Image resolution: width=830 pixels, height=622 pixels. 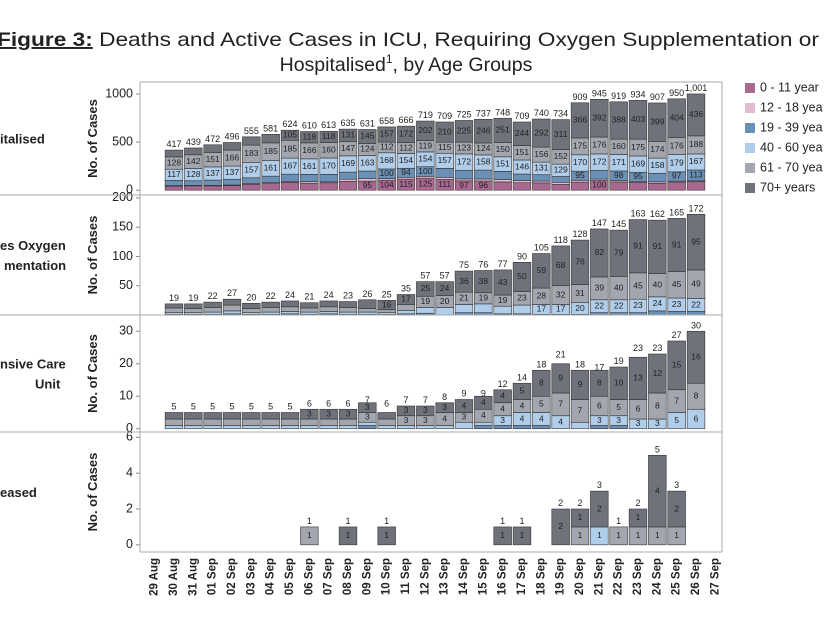 What do you see at coordinates (35, 265) in the screenshot?
I see `row-label: mentation` at bounding box center [35, 265].